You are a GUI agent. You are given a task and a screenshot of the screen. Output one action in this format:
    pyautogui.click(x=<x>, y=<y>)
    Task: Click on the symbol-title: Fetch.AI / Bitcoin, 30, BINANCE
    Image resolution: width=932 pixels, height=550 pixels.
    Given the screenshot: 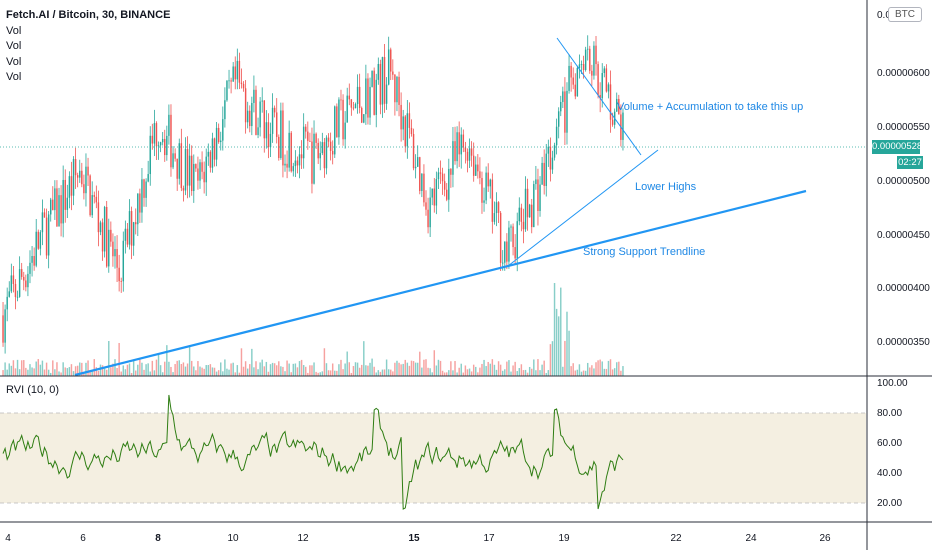 What is the action you would take?
    pyautogui.click(x=88, y=15)
    